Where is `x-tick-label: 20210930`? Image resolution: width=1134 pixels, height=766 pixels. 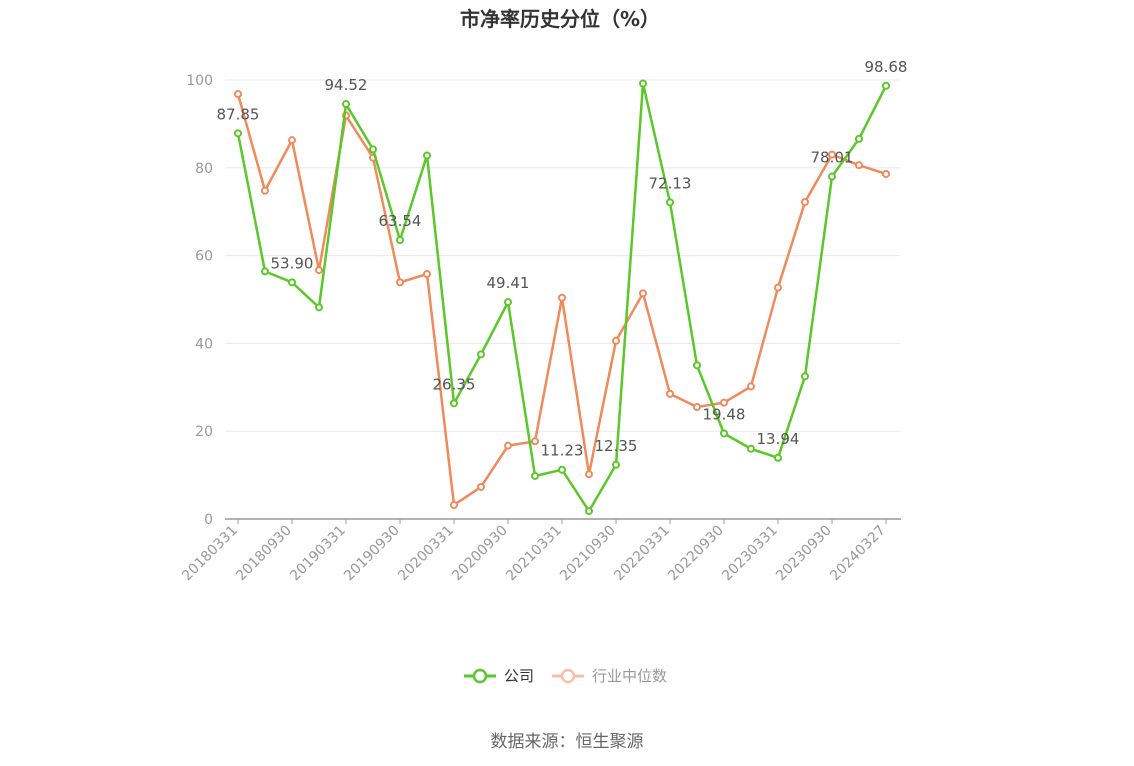
x-tick-label: 20210930 is located at coordinates (588, 554).